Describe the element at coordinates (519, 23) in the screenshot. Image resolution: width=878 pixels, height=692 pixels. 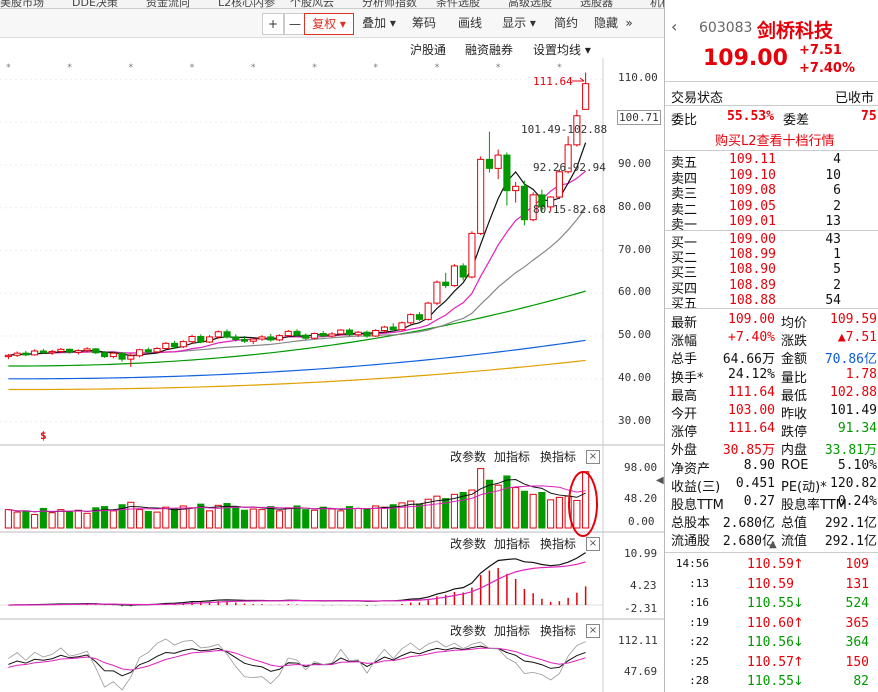
I see `display-dropdown: 显示 ▾` at that location.